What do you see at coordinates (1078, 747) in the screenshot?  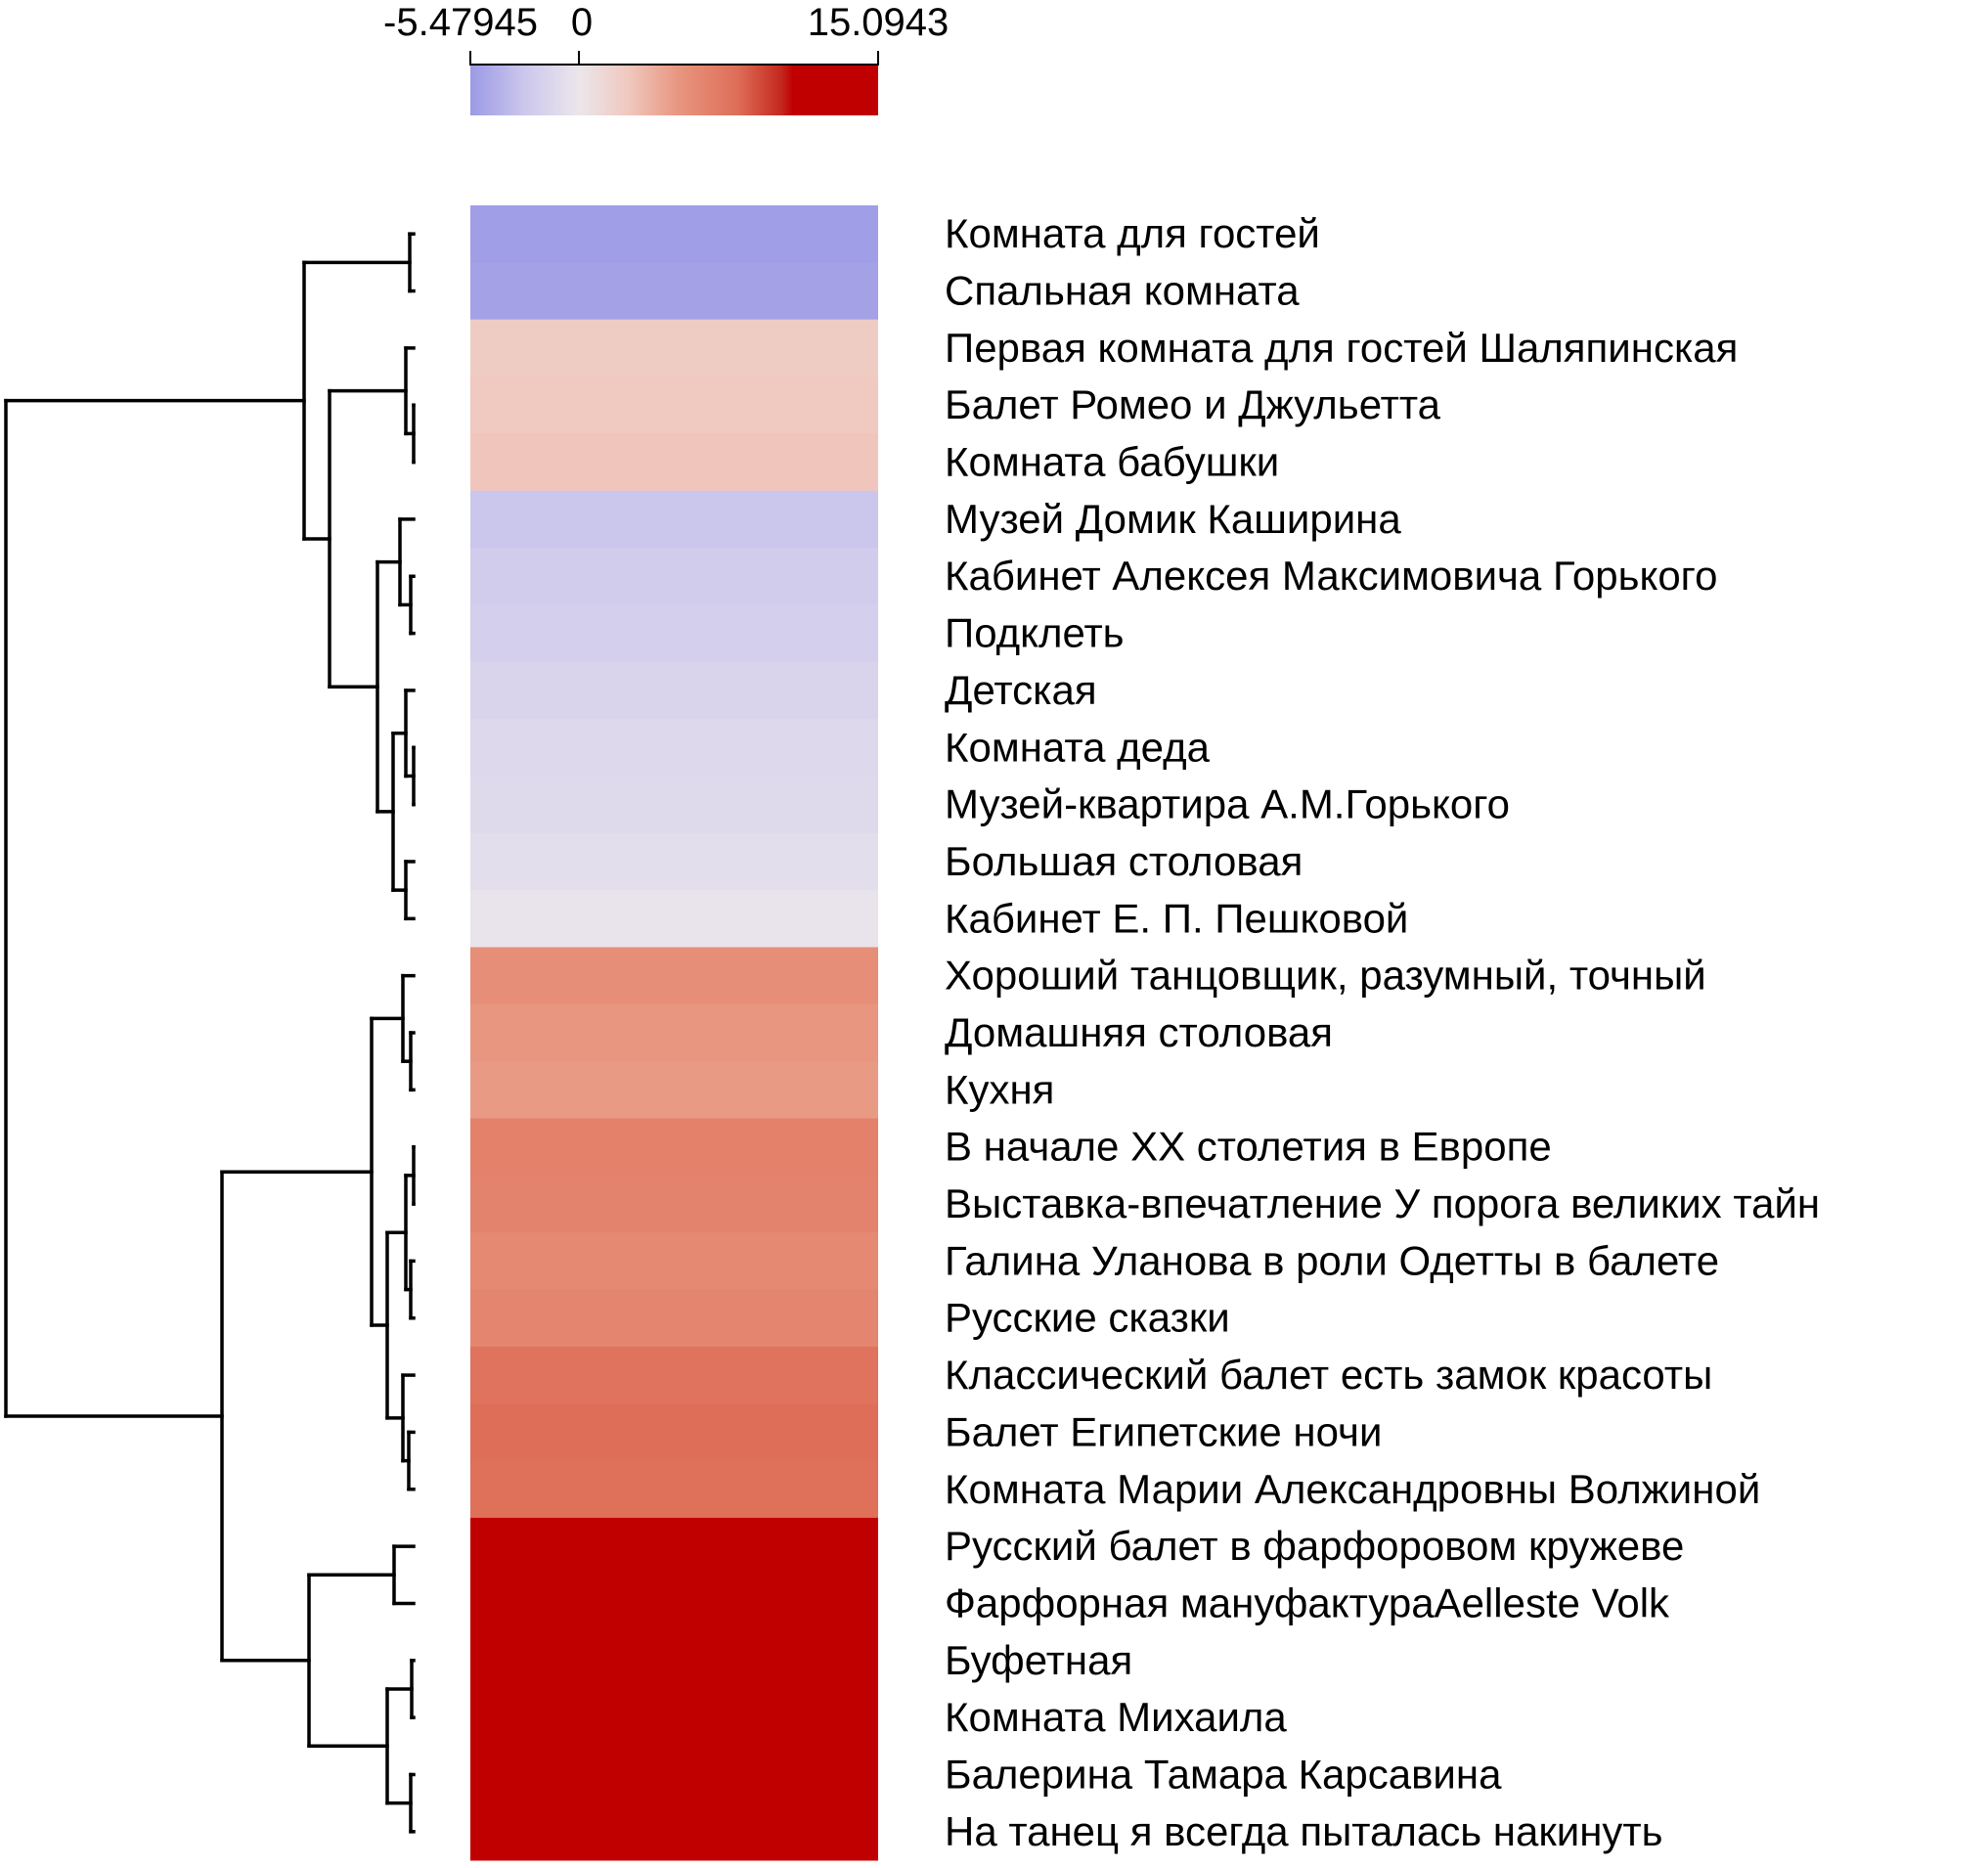 I see `row-label: Комната деда` at bounding box center [1078, 747].